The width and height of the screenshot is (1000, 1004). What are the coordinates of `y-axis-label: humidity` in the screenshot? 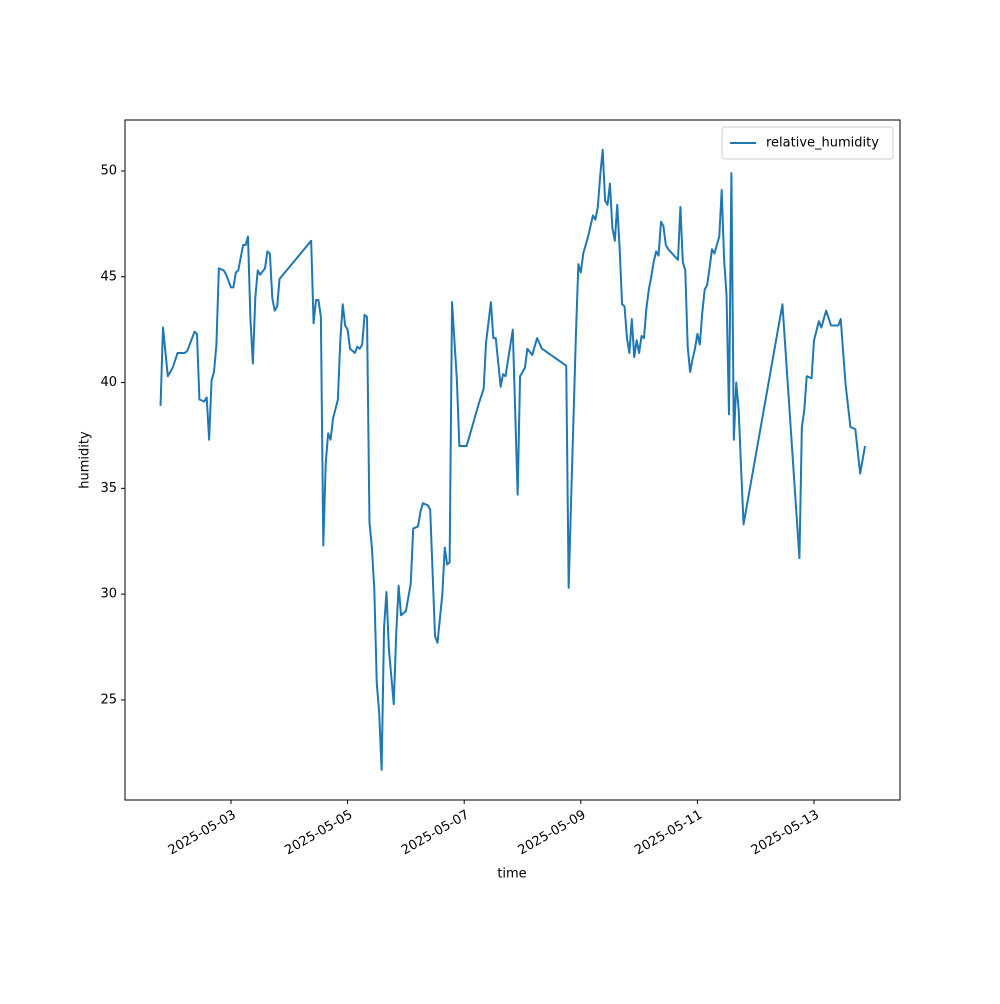 It's located at (85, 460).